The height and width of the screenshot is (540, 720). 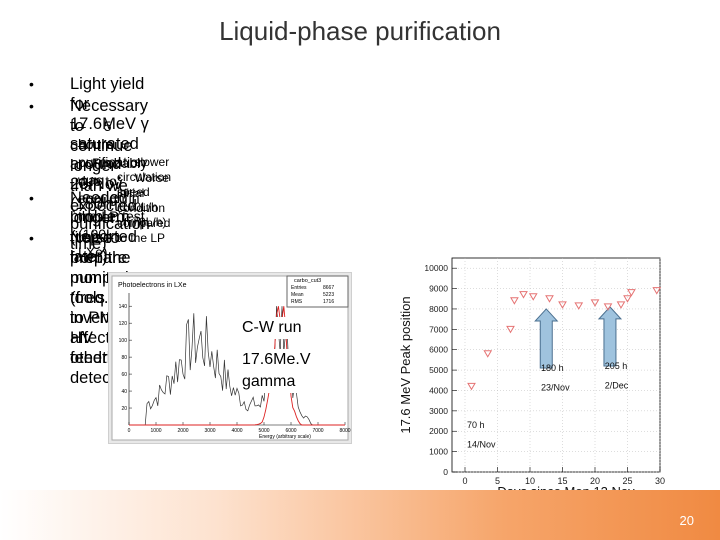 What do you see at coordinates (123, 307) in the screenshot?
I see `hist-y-tick-label: 140` at bounding box center [123, 307].